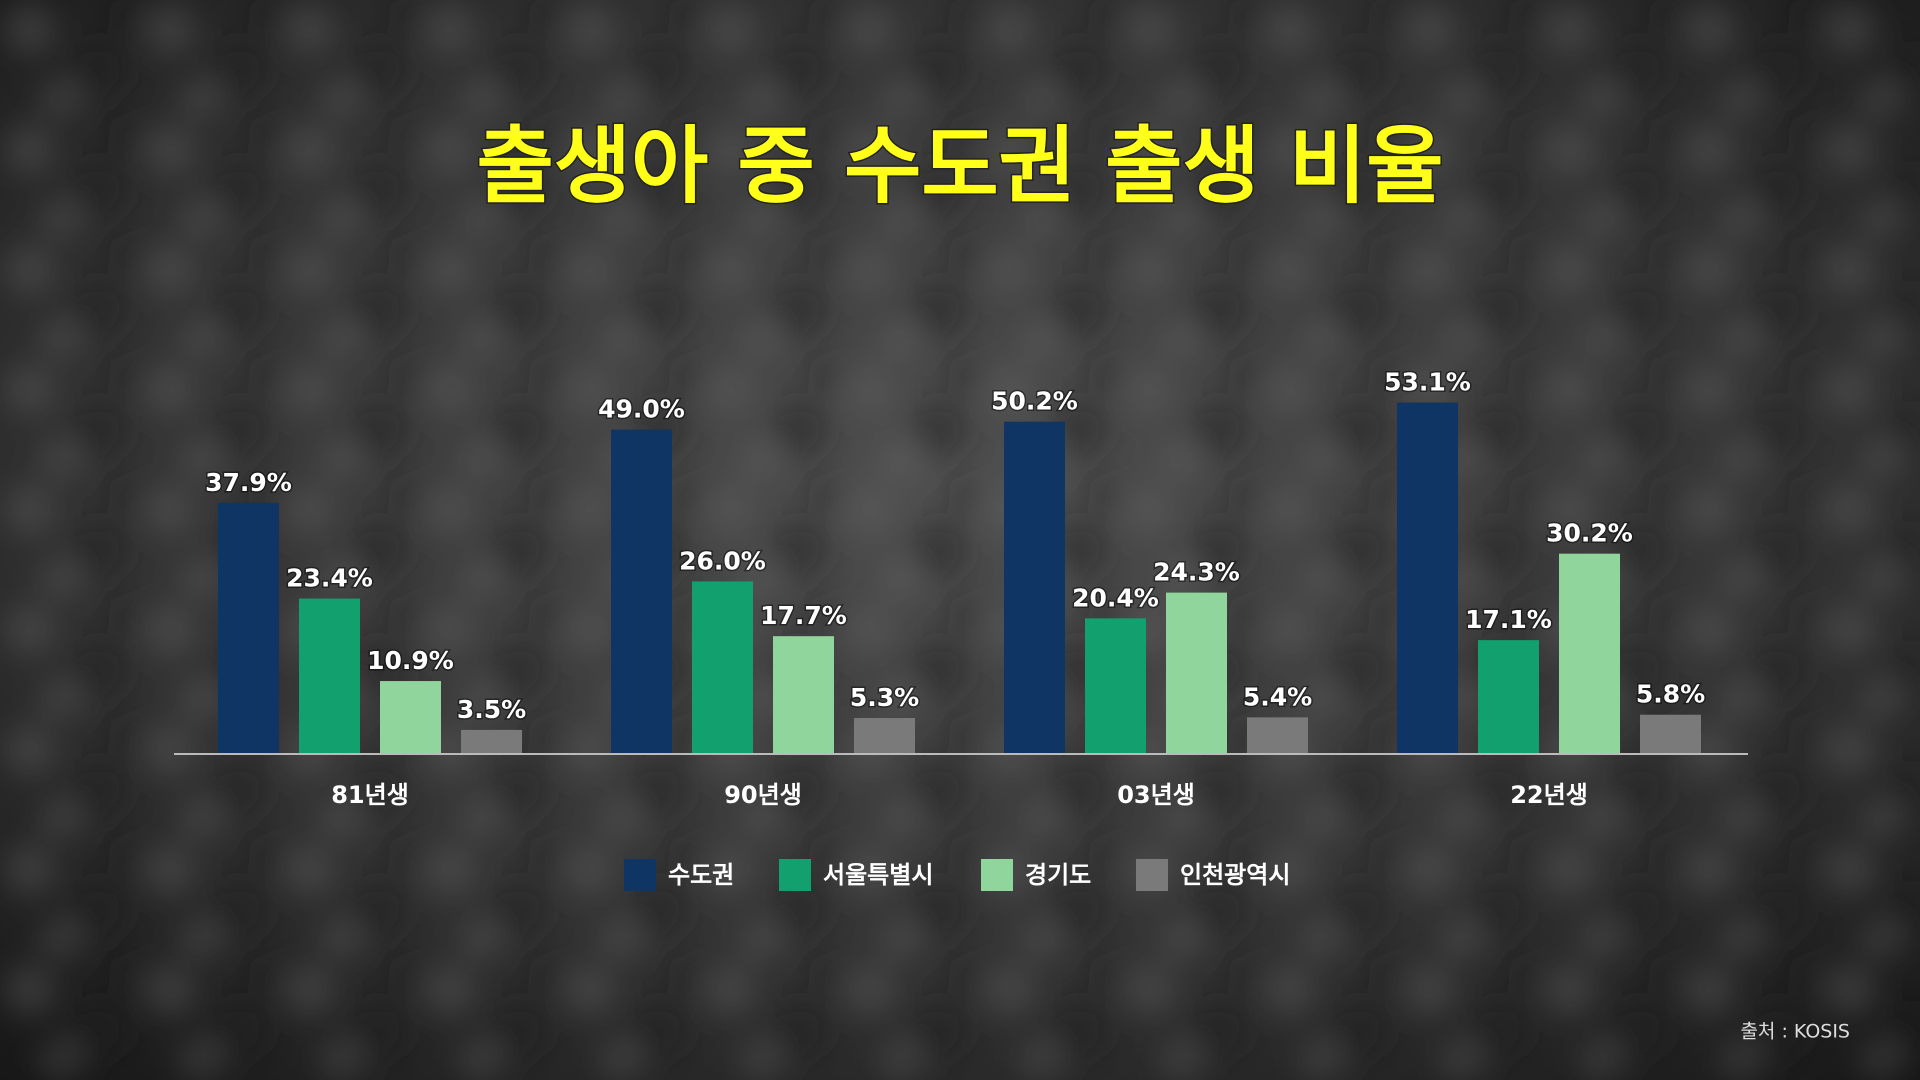  I want to click on value-label: 5.3%, so click(884, 697).